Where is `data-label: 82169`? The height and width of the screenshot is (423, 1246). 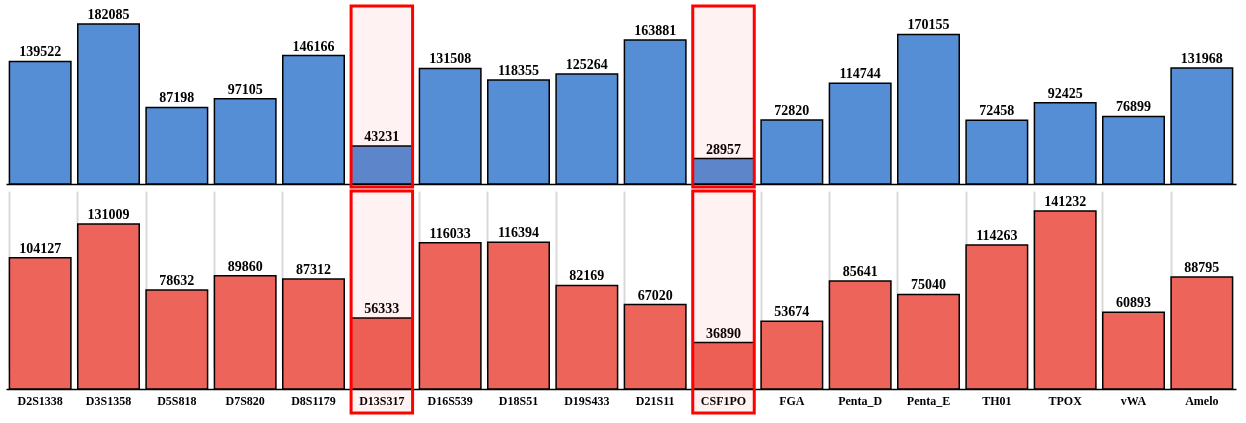
data-label: 82169 is located at coordinates (587, 276).